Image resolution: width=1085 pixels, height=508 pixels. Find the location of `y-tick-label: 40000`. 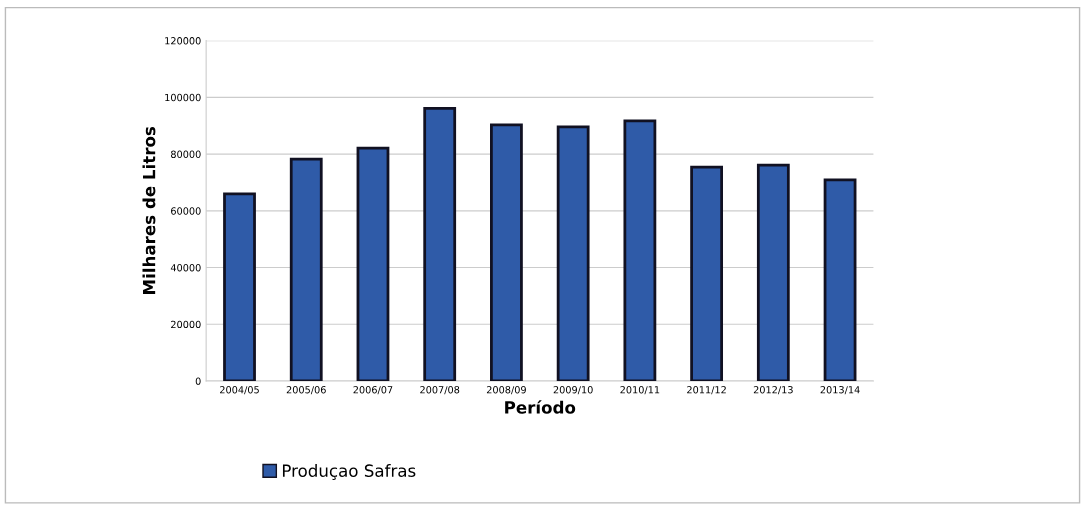

y-tick-label: 40000 is located at coordinates (185, 268).